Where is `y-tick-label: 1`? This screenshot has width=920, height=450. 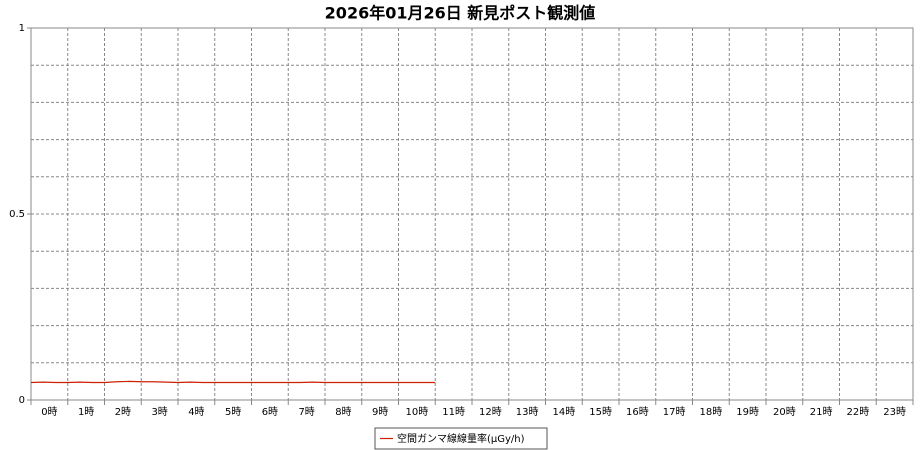 y-tick-label: 1 is located at coordinates (22, 28).